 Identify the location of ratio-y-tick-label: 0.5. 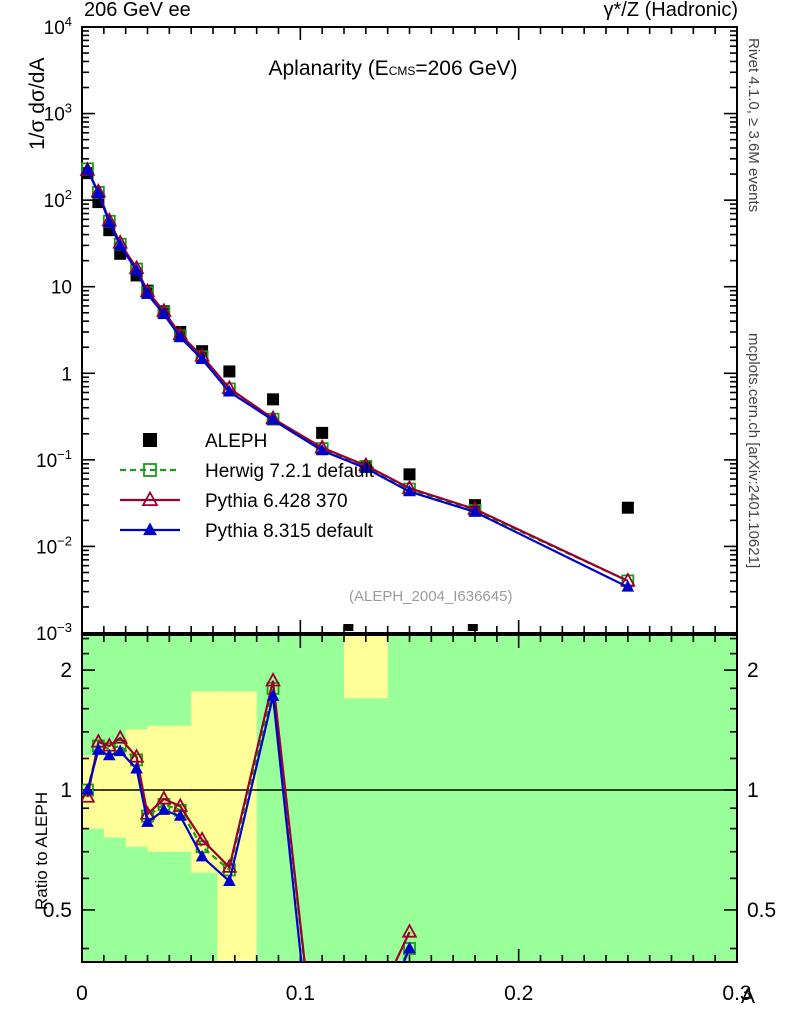
(57, 910).